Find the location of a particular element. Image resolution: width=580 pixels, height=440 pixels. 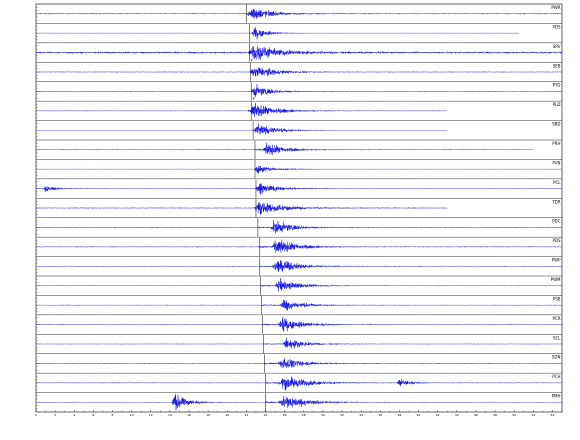

x-tick-label: 30 is located at coordinates (323, 415).